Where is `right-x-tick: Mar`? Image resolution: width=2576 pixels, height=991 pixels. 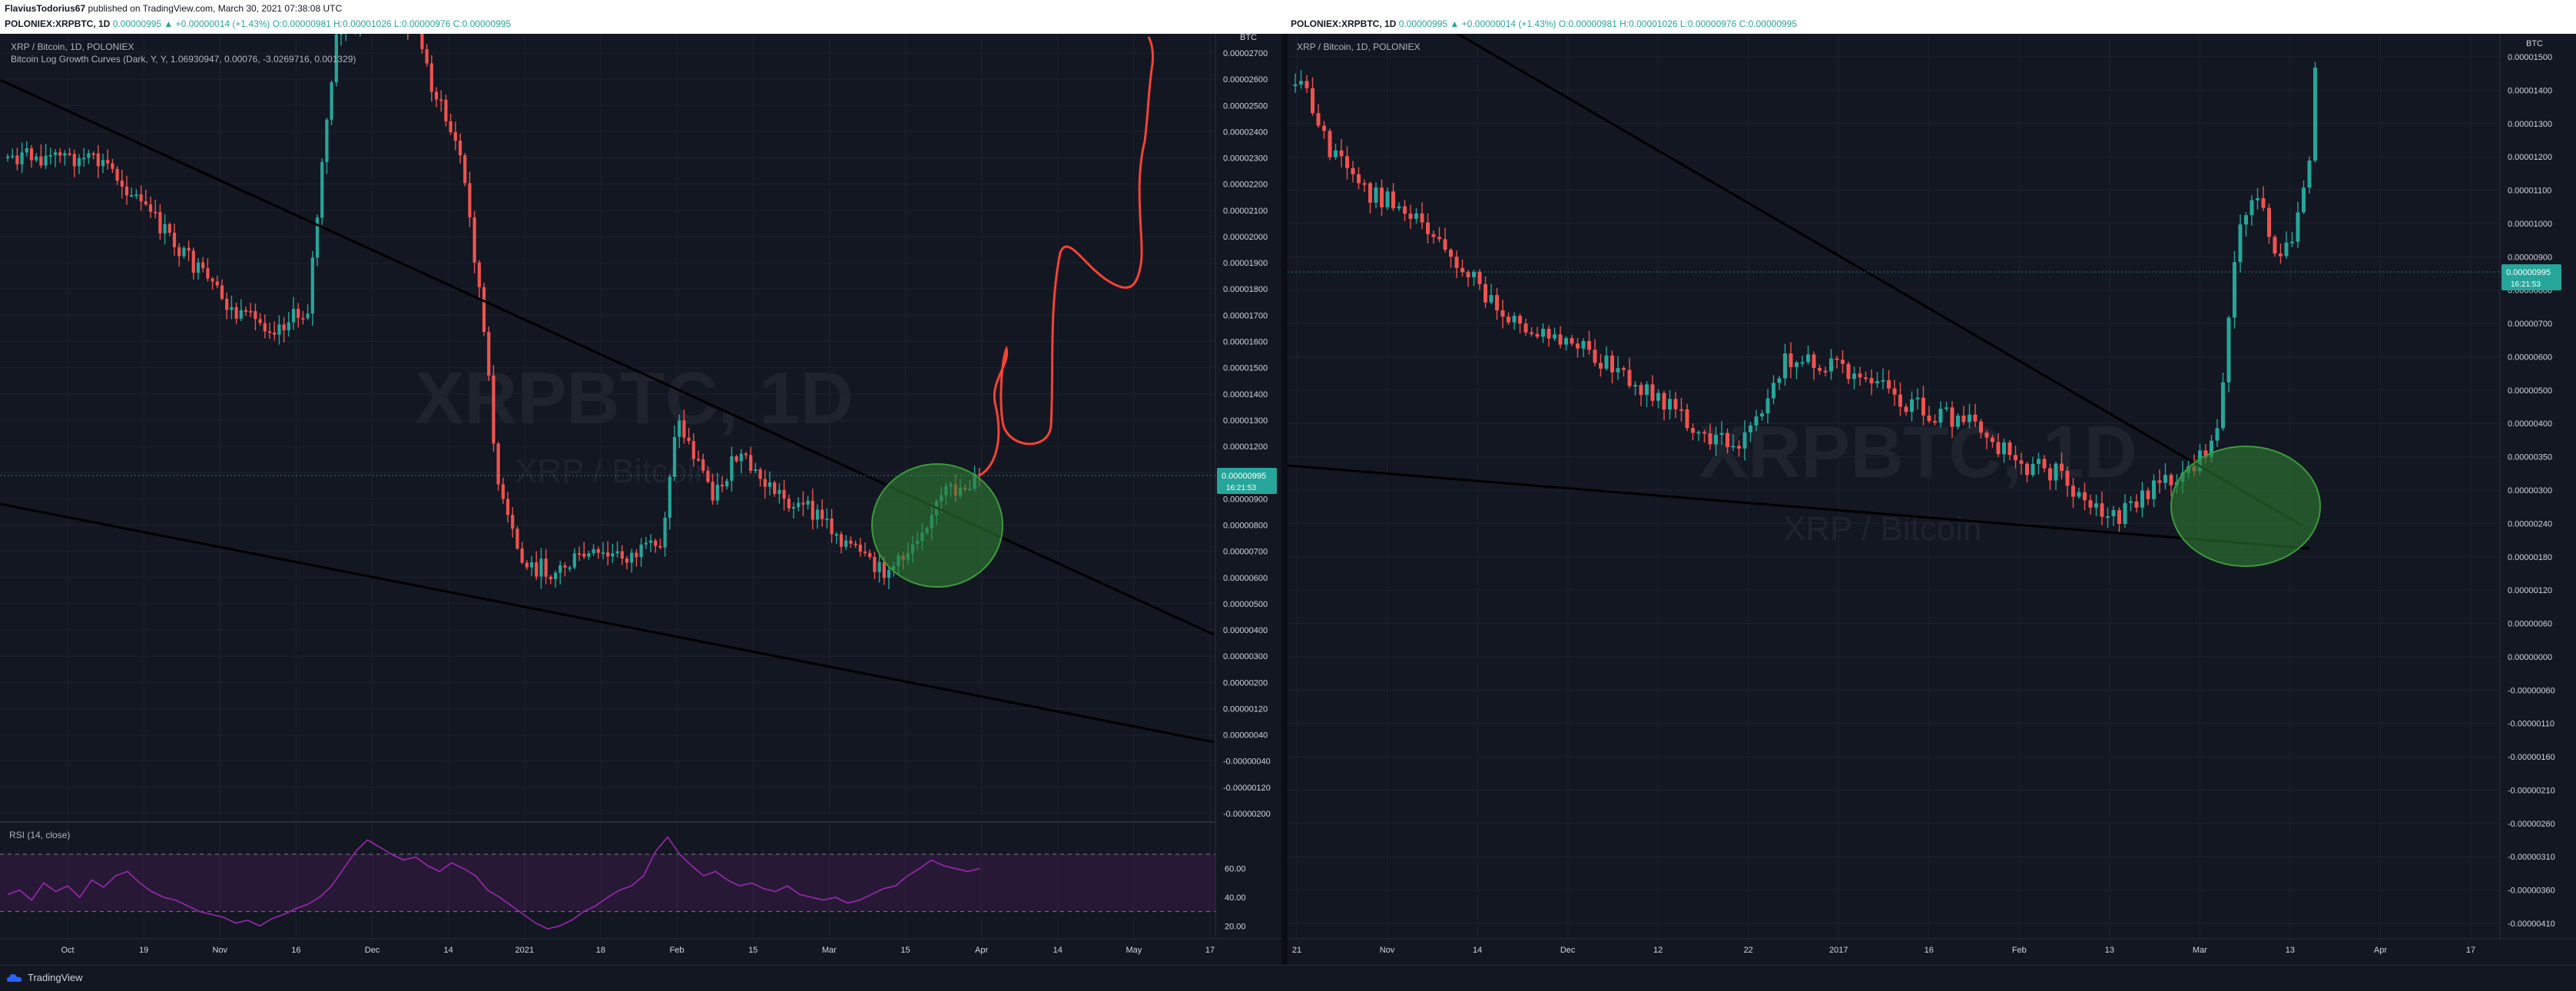 right-x-tick: Mar is located at coordinates (2200, 951).